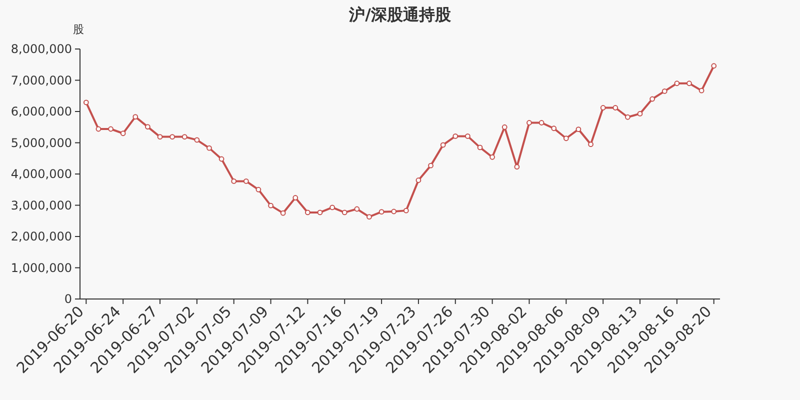 The height and width of the screenshot is (400, 800). What do you see at coordinates (400, 14) in the screenshot?
I see `chart-title: 沪/深股通持股` at bounding box center [400, 14].